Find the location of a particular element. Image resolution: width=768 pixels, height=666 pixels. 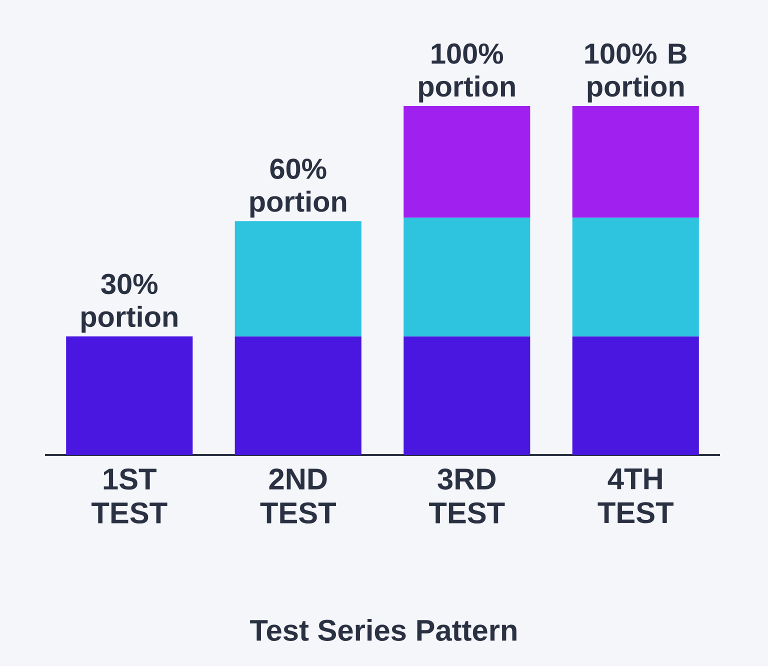

annotation: 60% portion is located at coordinates (298, 188).